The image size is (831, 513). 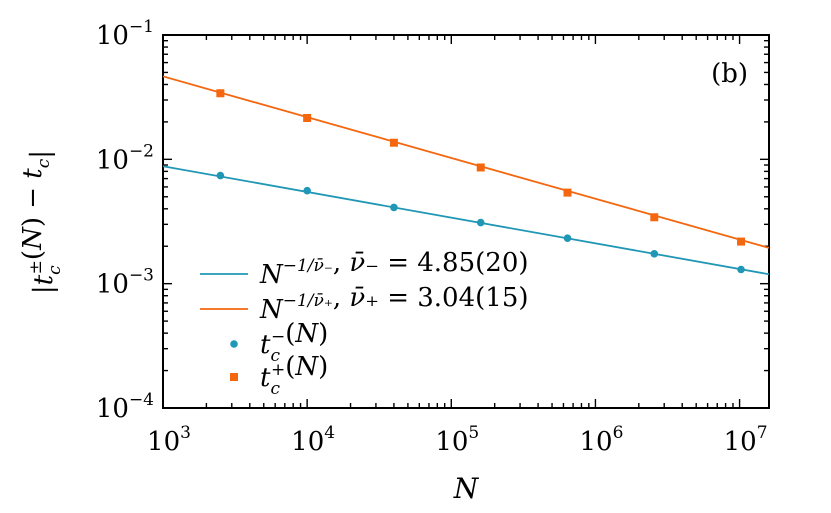 What do you see at coordinates (125, 283) in the screenshot?
I see `y-tick-label: 10⁻³` at bounding box center [125, 283].